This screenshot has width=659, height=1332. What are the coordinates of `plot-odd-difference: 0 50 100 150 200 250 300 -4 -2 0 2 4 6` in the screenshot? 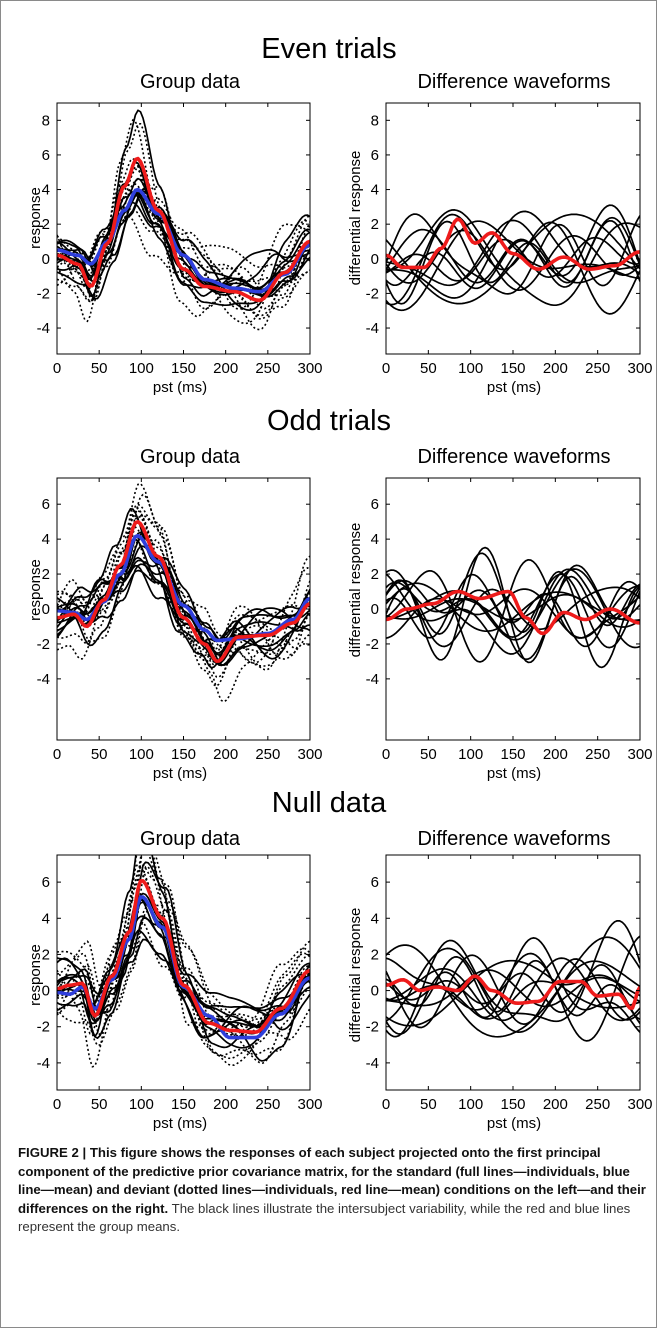 It's located at (509, 620).